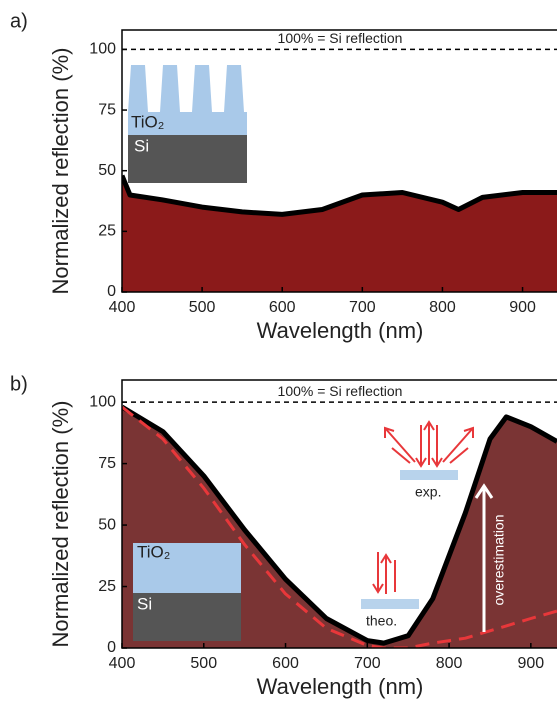  I want to click on annotation: overestimation, so click(499, 559).